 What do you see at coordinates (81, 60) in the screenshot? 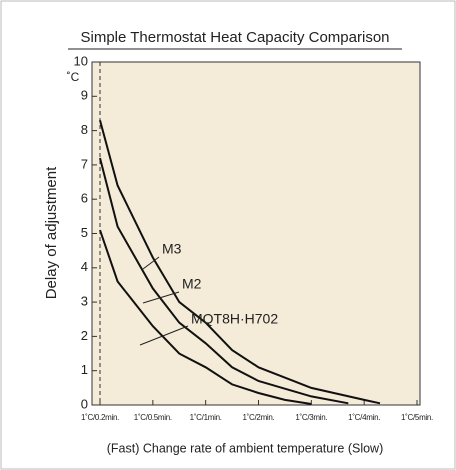
I see `y-tick-label: 10` at bounding box center [81, 60].